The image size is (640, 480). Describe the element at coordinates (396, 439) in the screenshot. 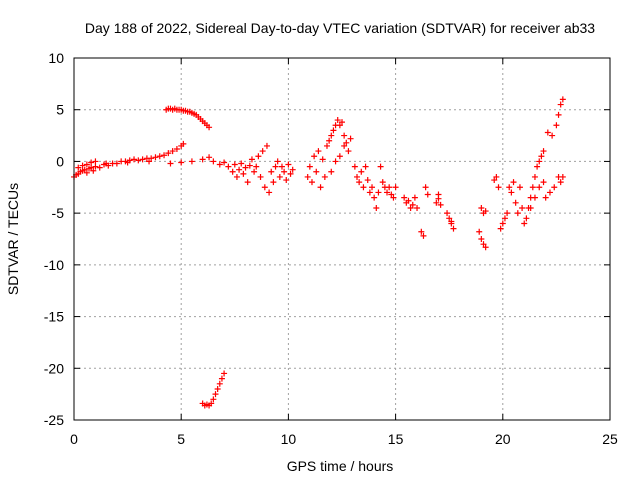

I see `x-tick-label: 15` at that location.